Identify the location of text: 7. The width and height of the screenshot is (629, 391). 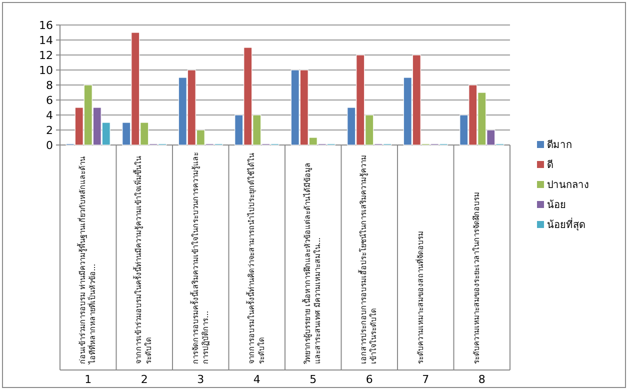
(426, 379).